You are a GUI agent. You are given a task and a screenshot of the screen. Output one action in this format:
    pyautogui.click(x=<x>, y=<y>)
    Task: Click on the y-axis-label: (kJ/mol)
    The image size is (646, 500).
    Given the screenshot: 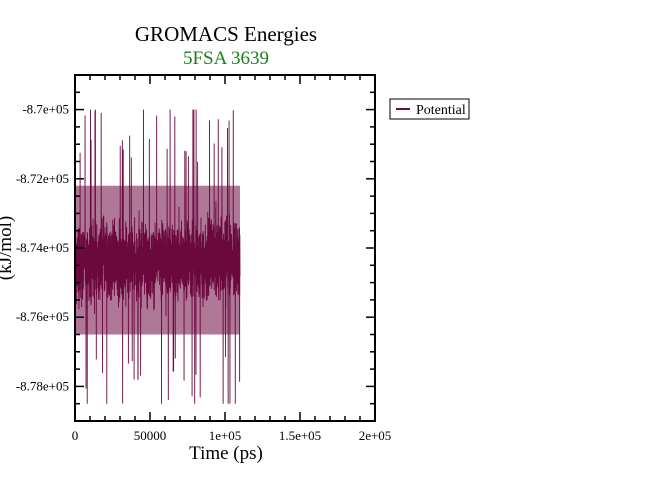 What is the action you would take?
    pyautogui.click(x=8, y=248)
    